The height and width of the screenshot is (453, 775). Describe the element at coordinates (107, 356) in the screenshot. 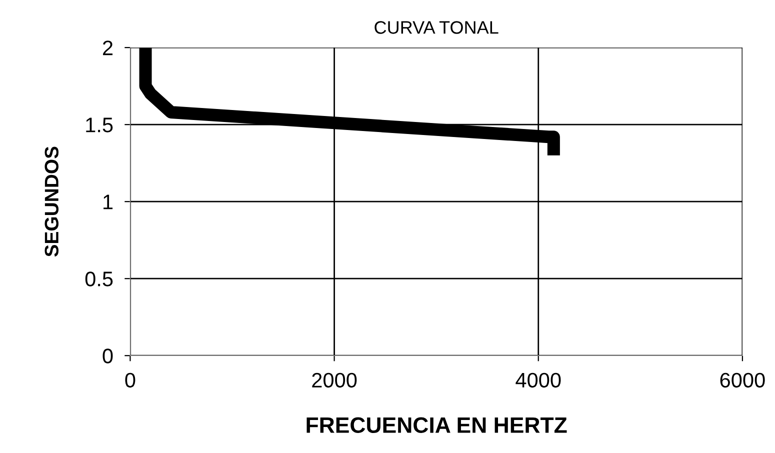

I see `y-tick-label: 0` at that location.